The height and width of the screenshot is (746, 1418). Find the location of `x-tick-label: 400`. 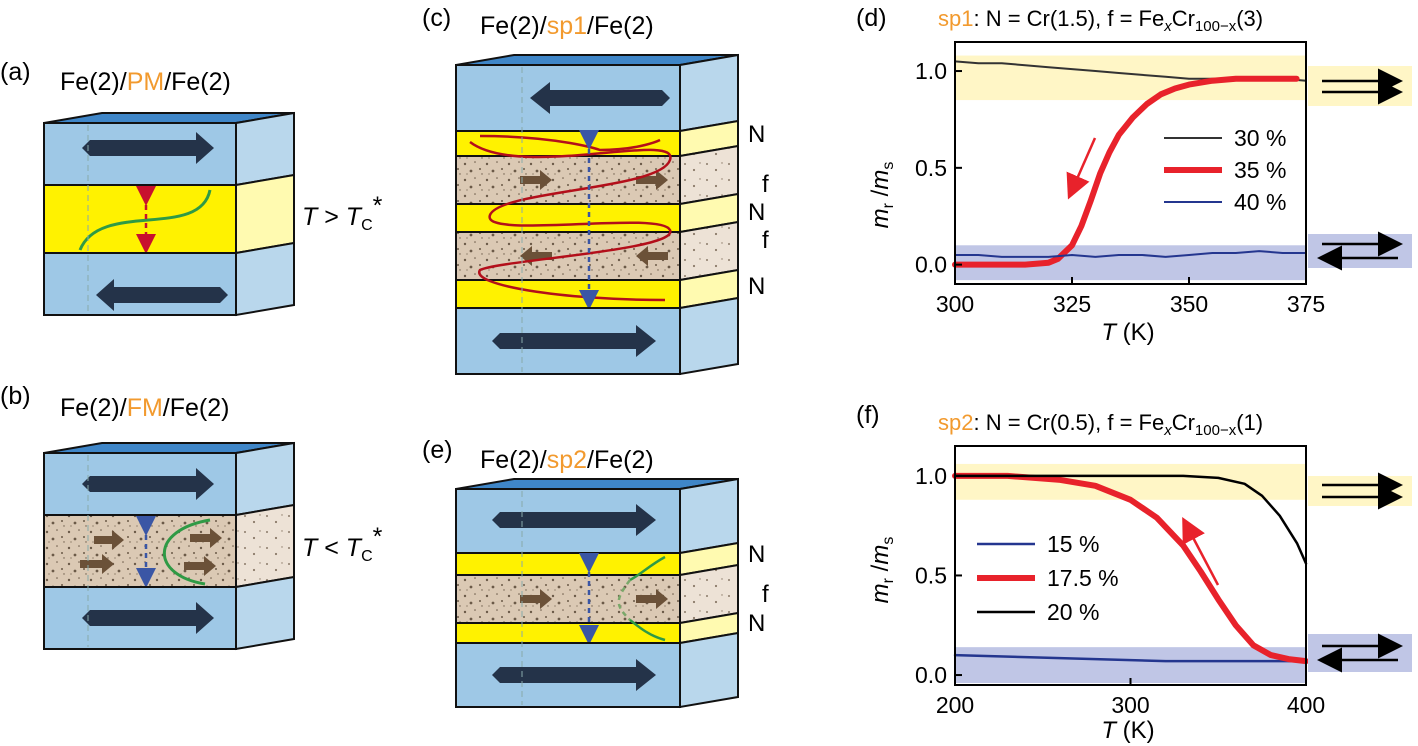

x-tick-label: 400 is located at coordinates (1306, 705).